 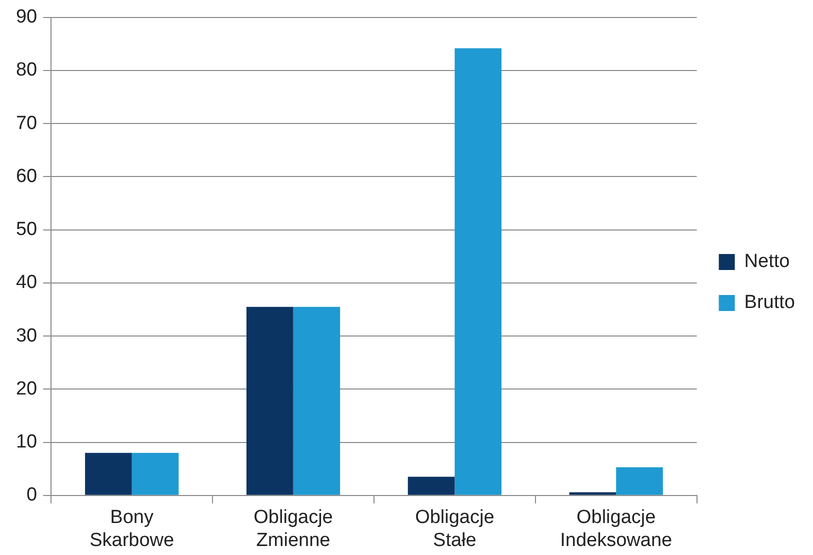 I want to click on x-tick-label: Obligacje Zmienne, so click(x=293, y=529).